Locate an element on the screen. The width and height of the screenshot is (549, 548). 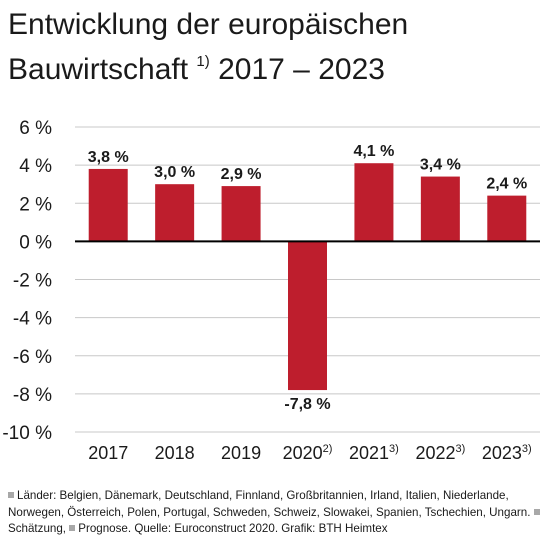
x-tick-label: 20202) is located at coordinates (308, 453).